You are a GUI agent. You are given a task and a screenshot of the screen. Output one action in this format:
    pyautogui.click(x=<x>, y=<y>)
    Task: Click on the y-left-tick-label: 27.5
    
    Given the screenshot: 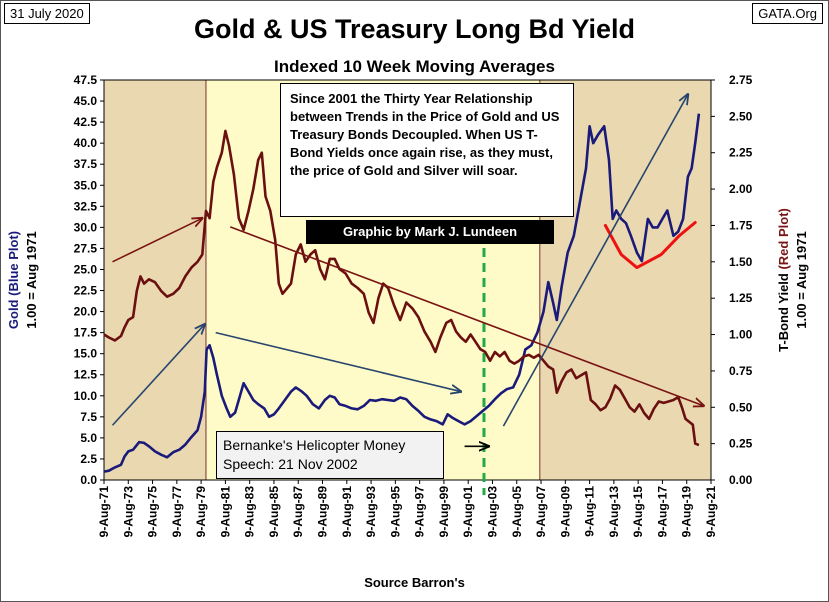 What is the action you would take?
    pyautogui.click(x=86, y=248)
    